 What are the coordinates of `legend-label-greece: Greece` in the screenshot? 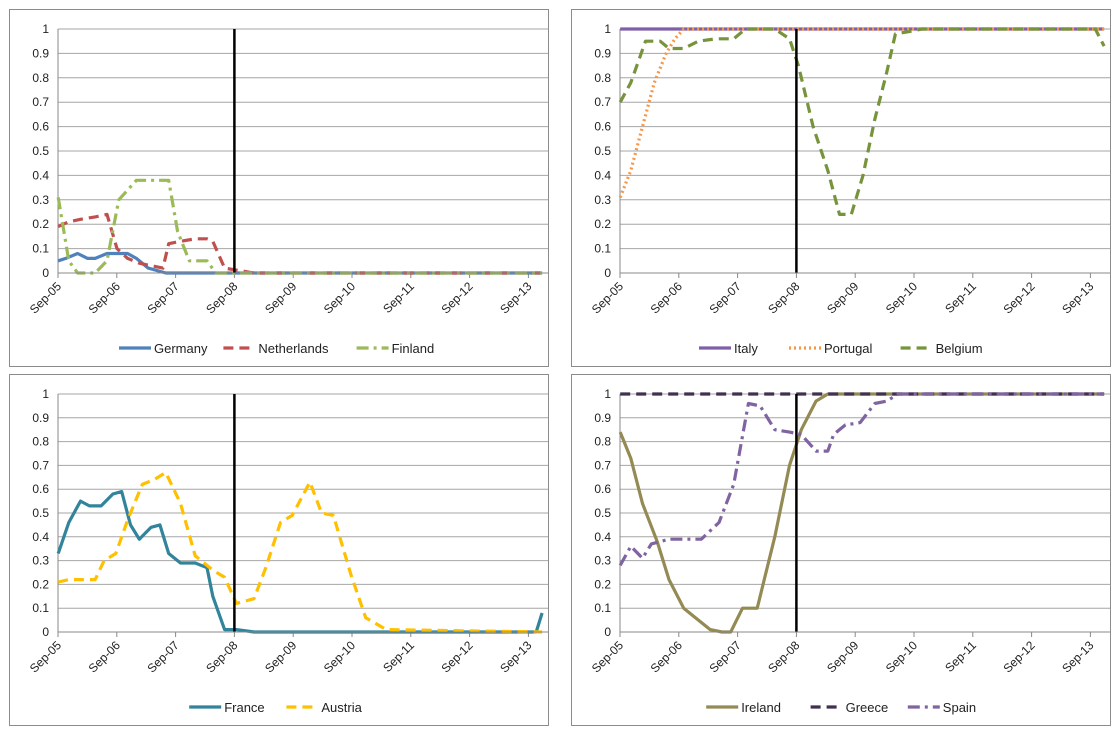 It's located at (867, 707).